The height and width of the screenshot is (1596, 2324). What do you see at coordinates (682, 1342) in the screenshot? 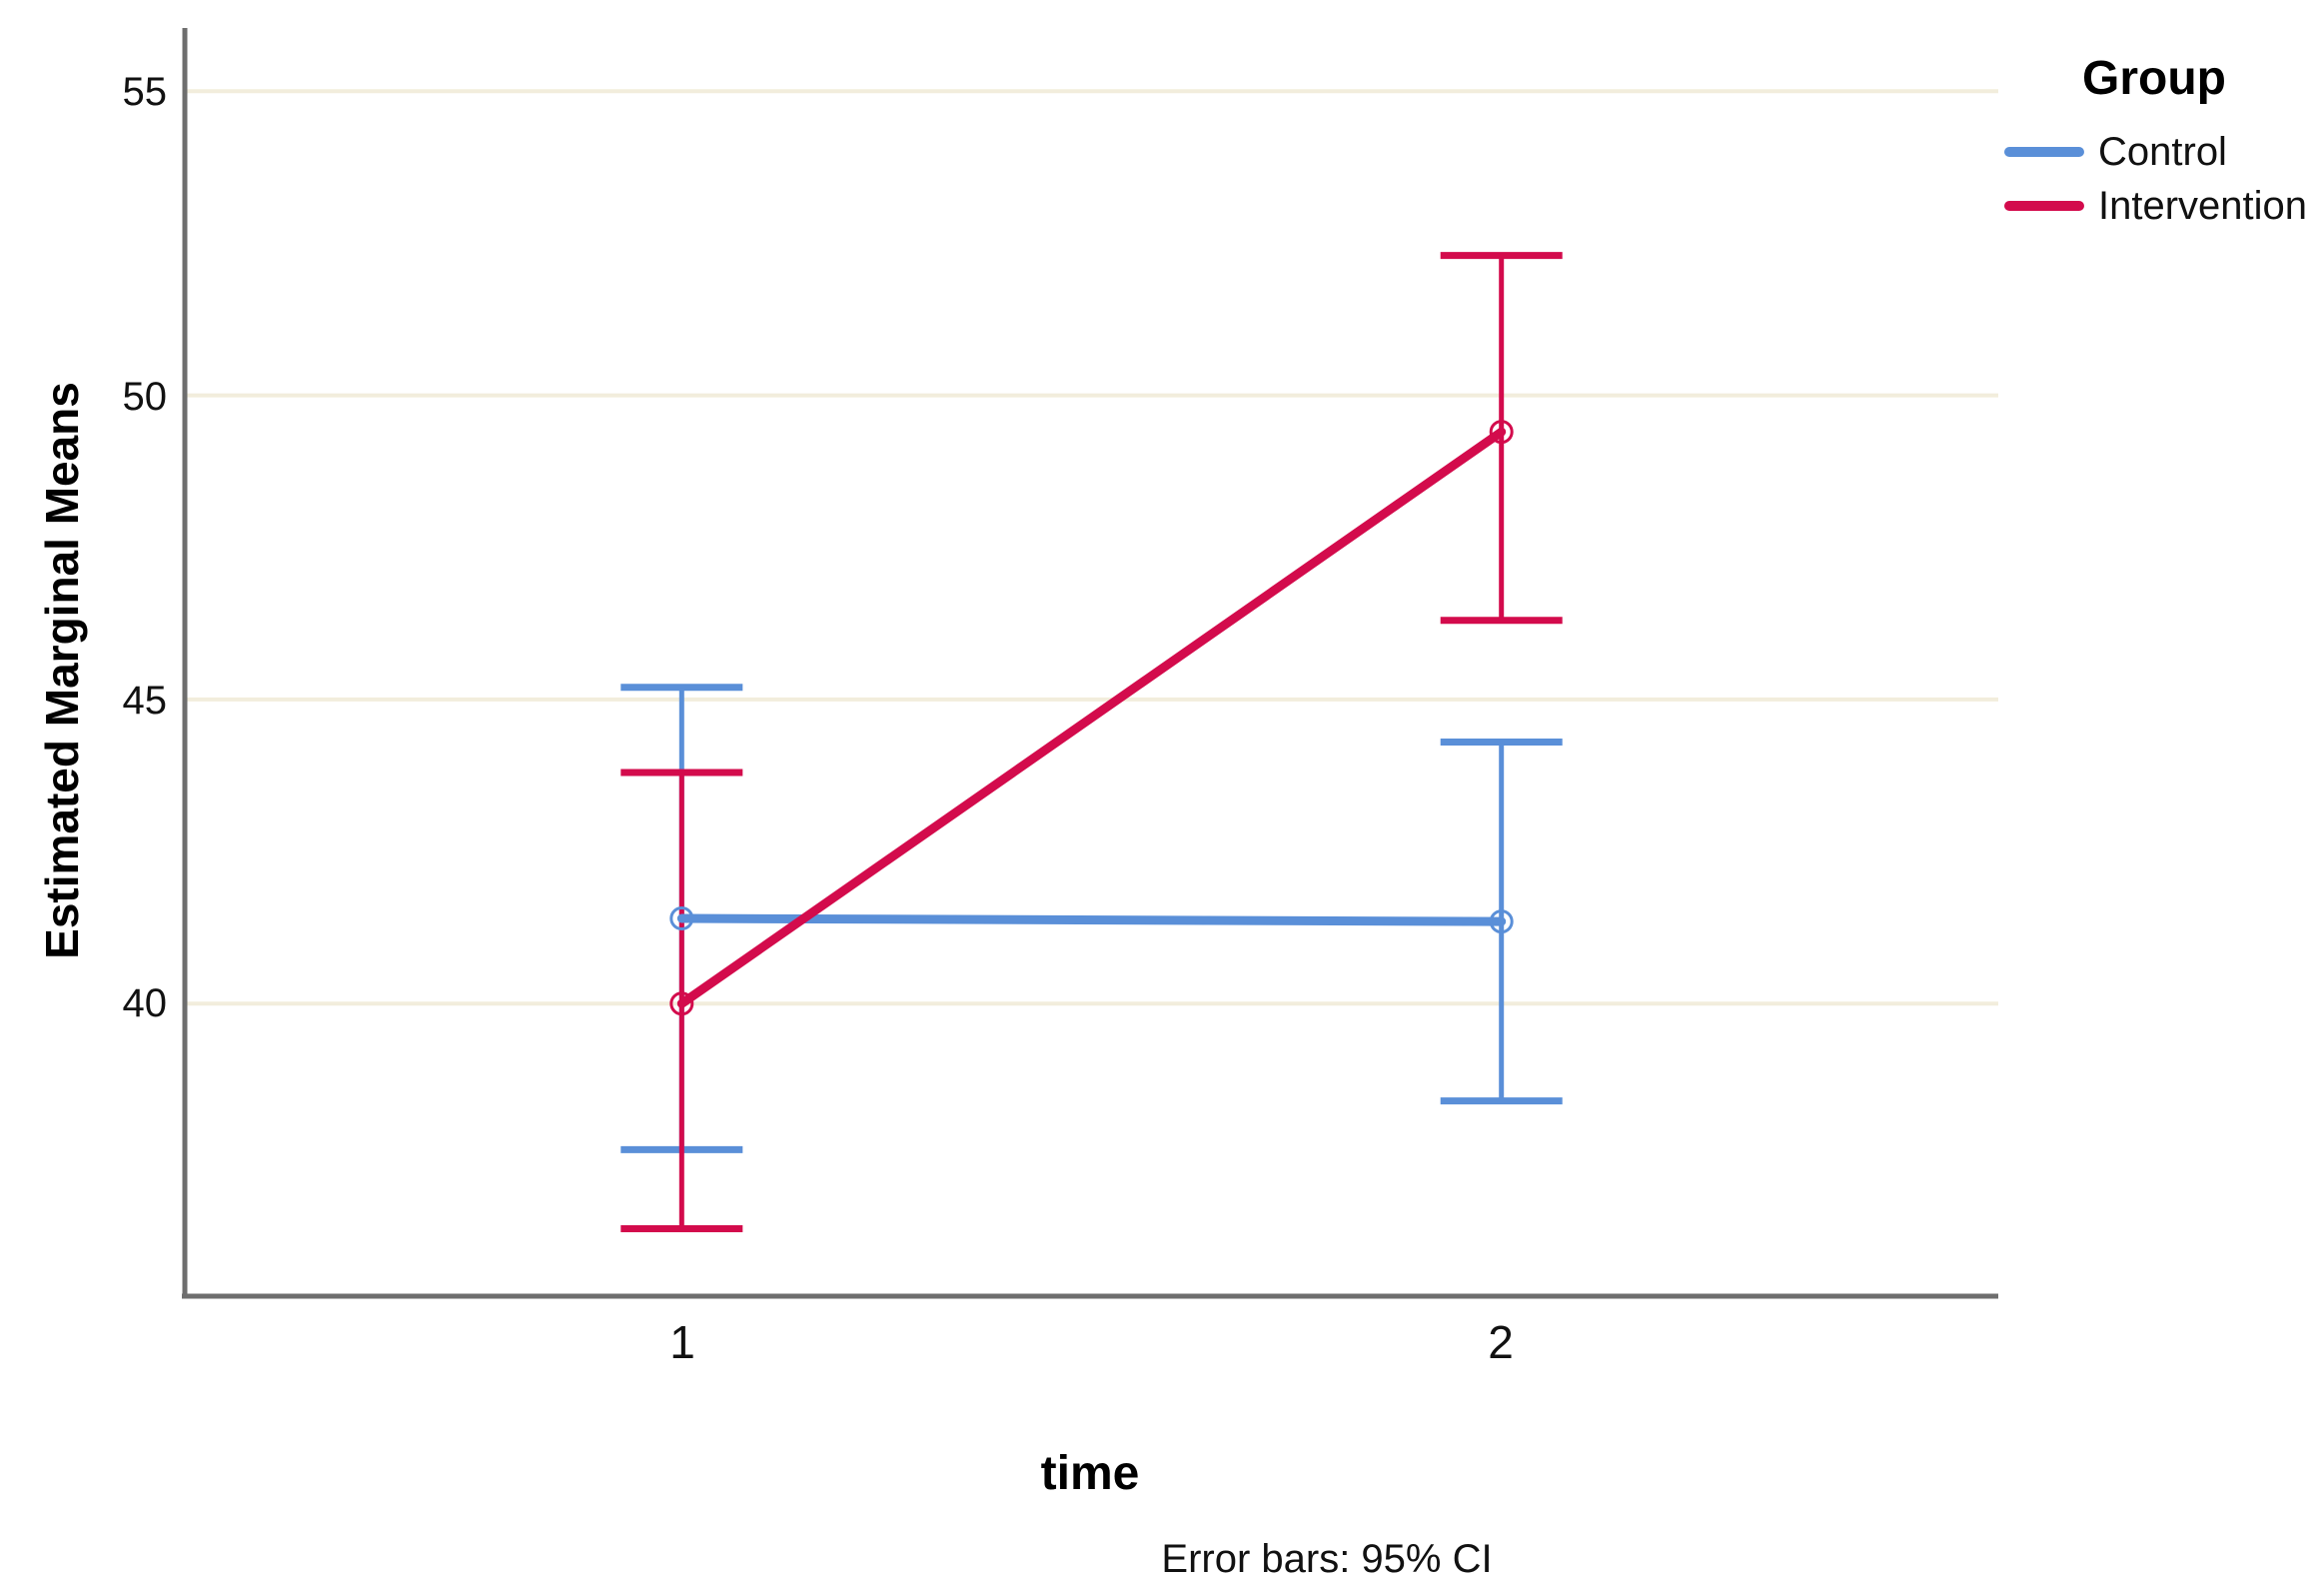
I see `x-tick-label-1: 1` at bounding box center [682, 1342].